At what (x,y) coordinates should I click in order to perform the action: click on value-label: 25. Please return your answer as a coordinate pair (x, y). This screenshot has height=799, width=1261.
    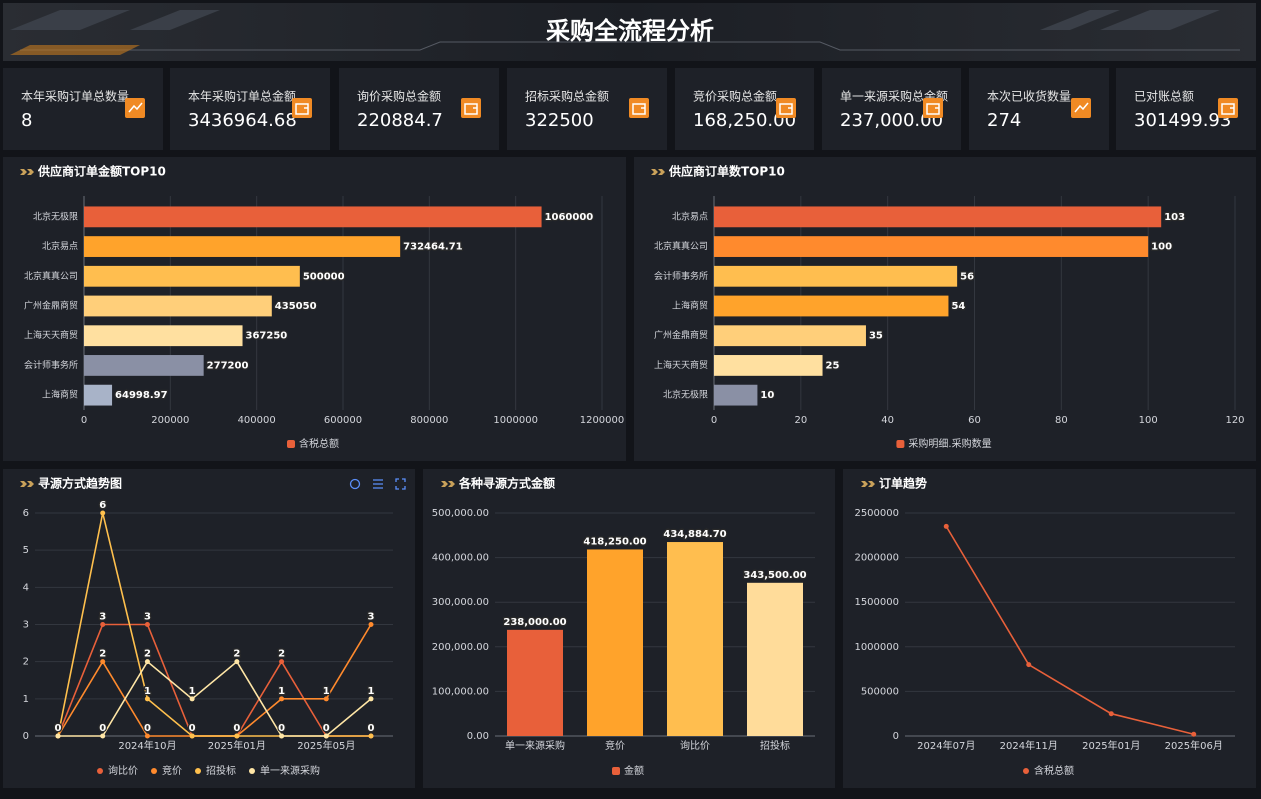
    Looking at the image, I should click on (833, 365).